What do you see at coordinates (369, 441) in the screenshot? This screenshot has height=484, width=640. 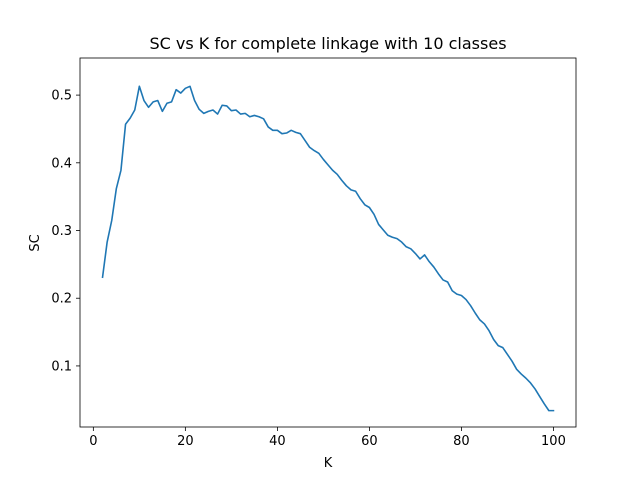 I see `x-tick-label: 60` at bounding box center [369, 441].